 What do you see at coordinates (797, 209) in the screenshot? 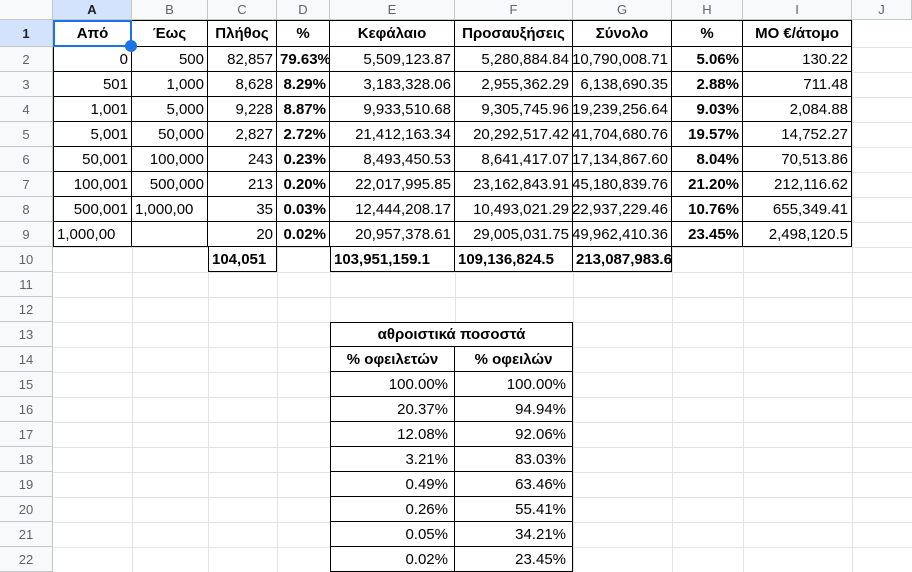
I see `cell-I8: 655,349.41` at bounding box center [797, 209].